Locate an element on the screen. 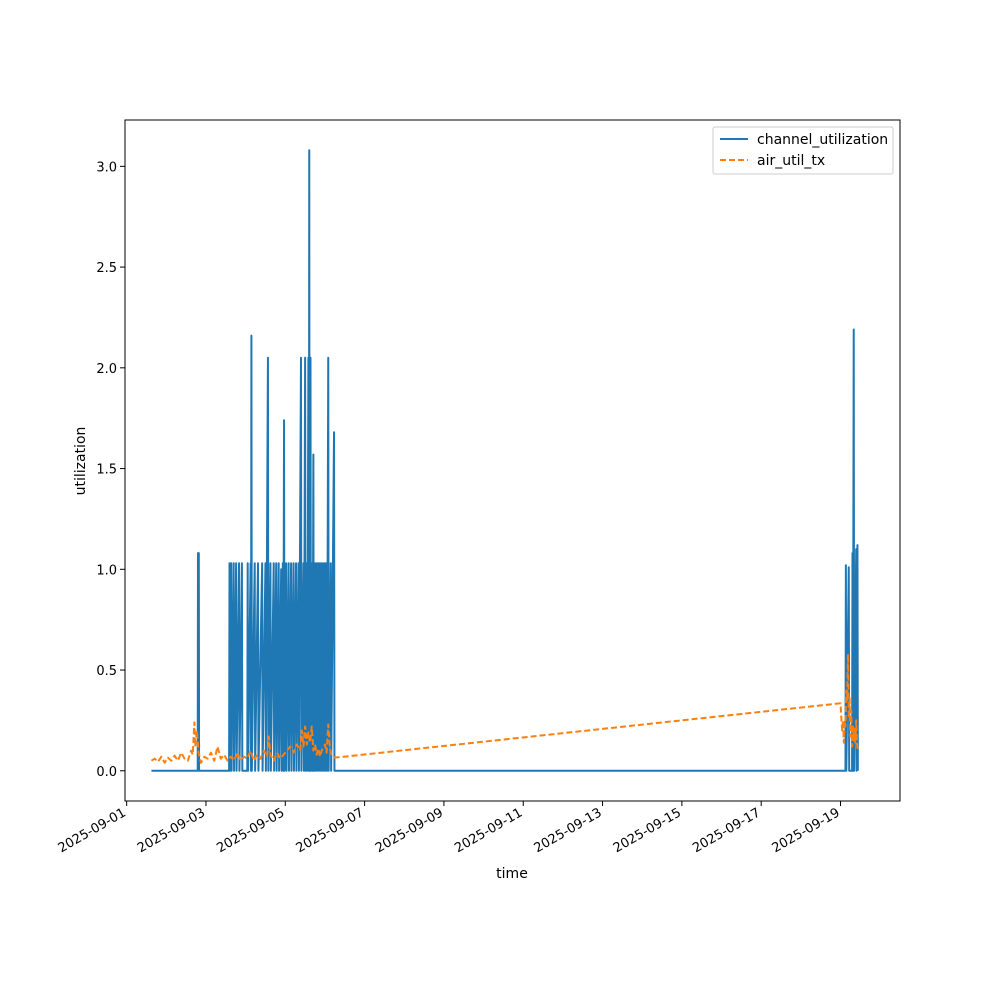 The height and width of the screenshot is (1000, 1000). legend-box is located at coordinates (803, 150).